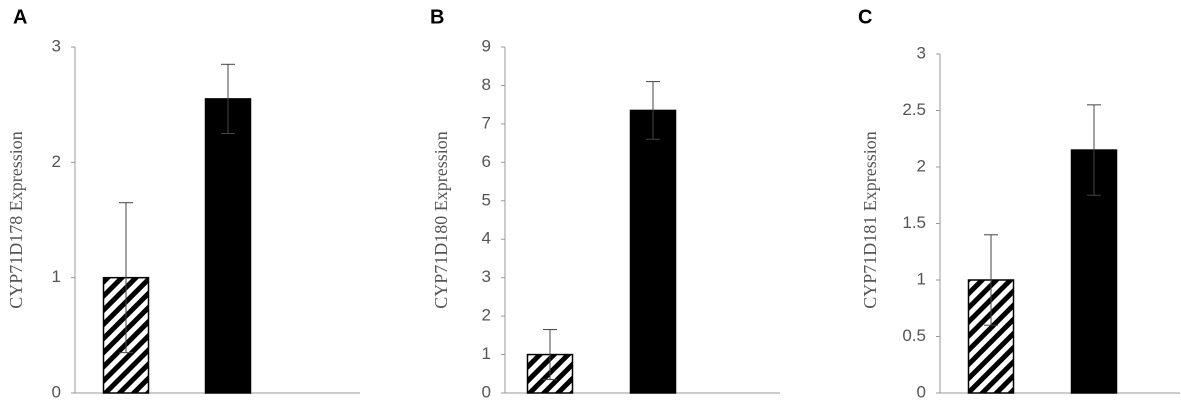  I want to click on y-tick-label: 5, so click(486, 199).